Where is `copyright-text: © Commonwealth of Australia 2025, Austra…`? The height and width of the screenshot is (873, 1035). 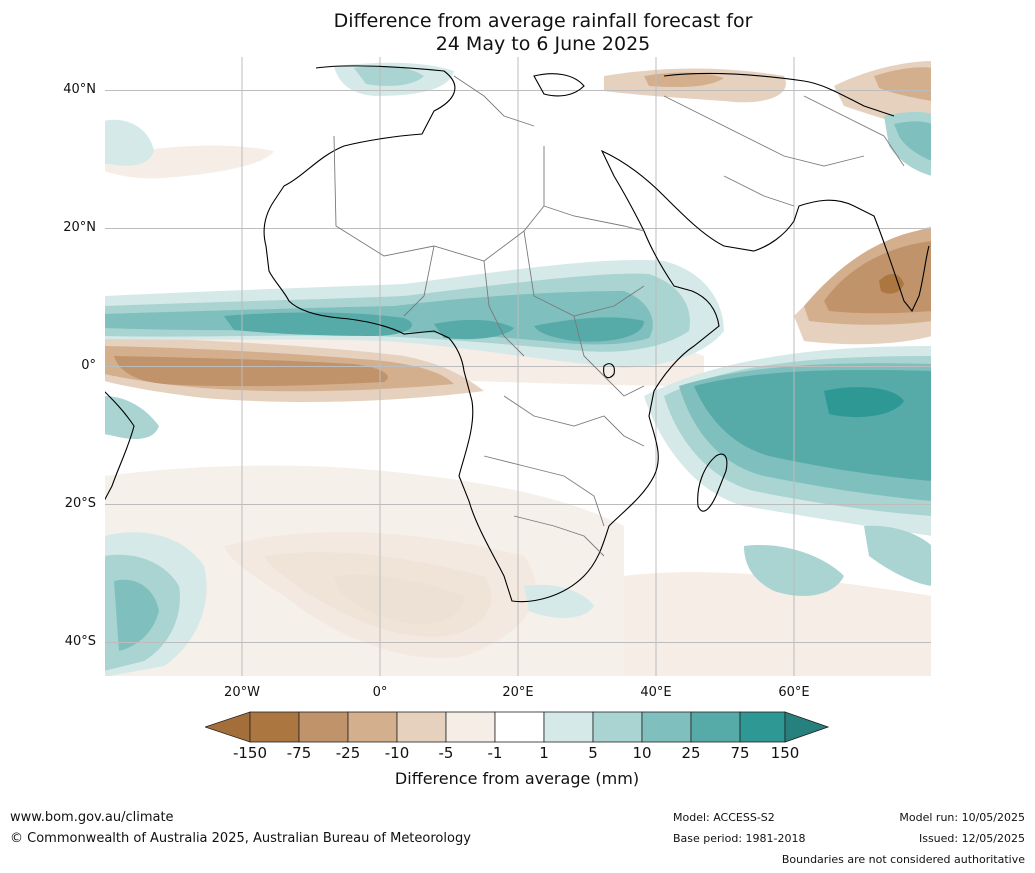 copyright-text: © Commonwealth of Australia 2025, Austra… is located at coordinates (240, 838).